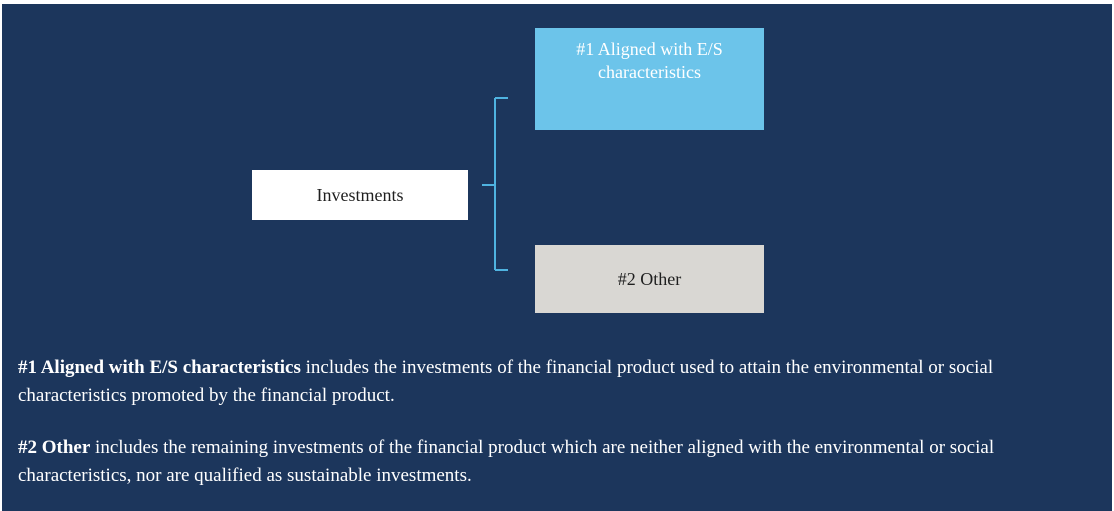 Image resolution: width=1114 pixels, height=511 pixels. Describe the element at coordinates (159, 367) in the screenshot. I see `note-term: #1 Aligned with E/S characteristics` at that location.